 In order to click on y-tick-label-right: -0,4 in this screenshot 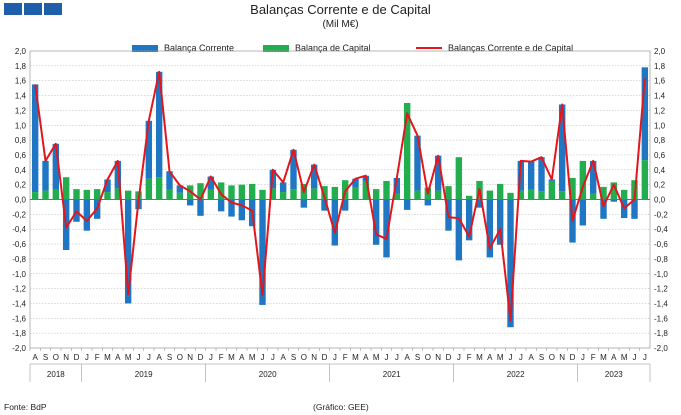, I will do `click(661, 229)`.